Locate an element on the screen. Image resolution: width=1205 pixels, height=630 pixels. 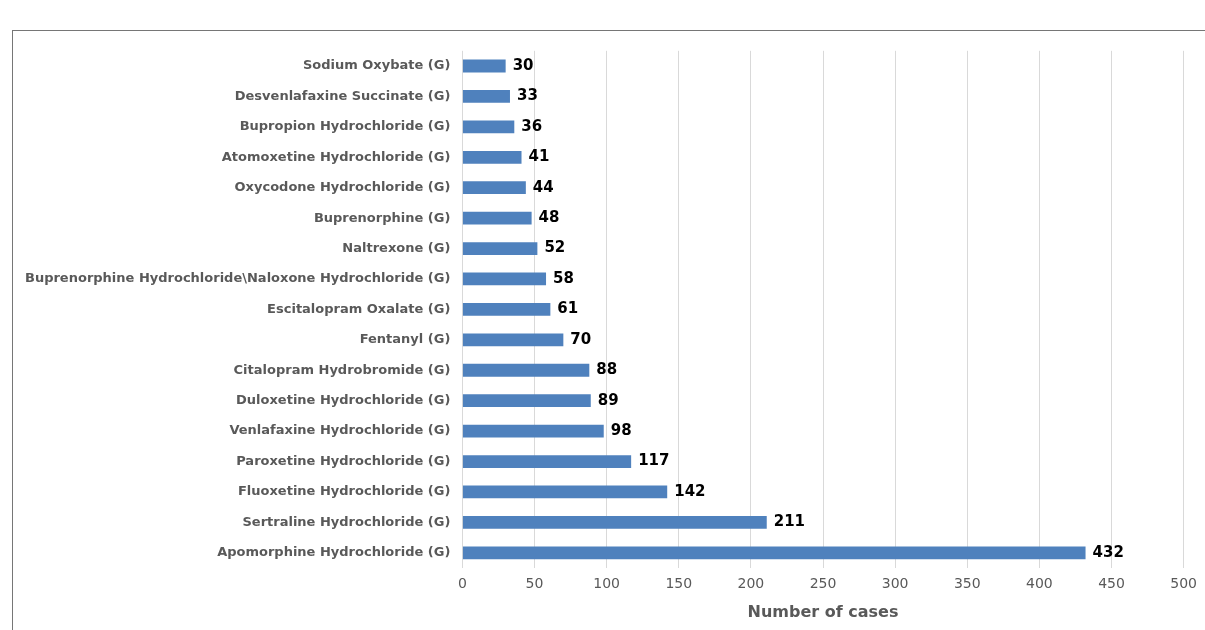
data-label: 88 is located at coordinates (607, 369).